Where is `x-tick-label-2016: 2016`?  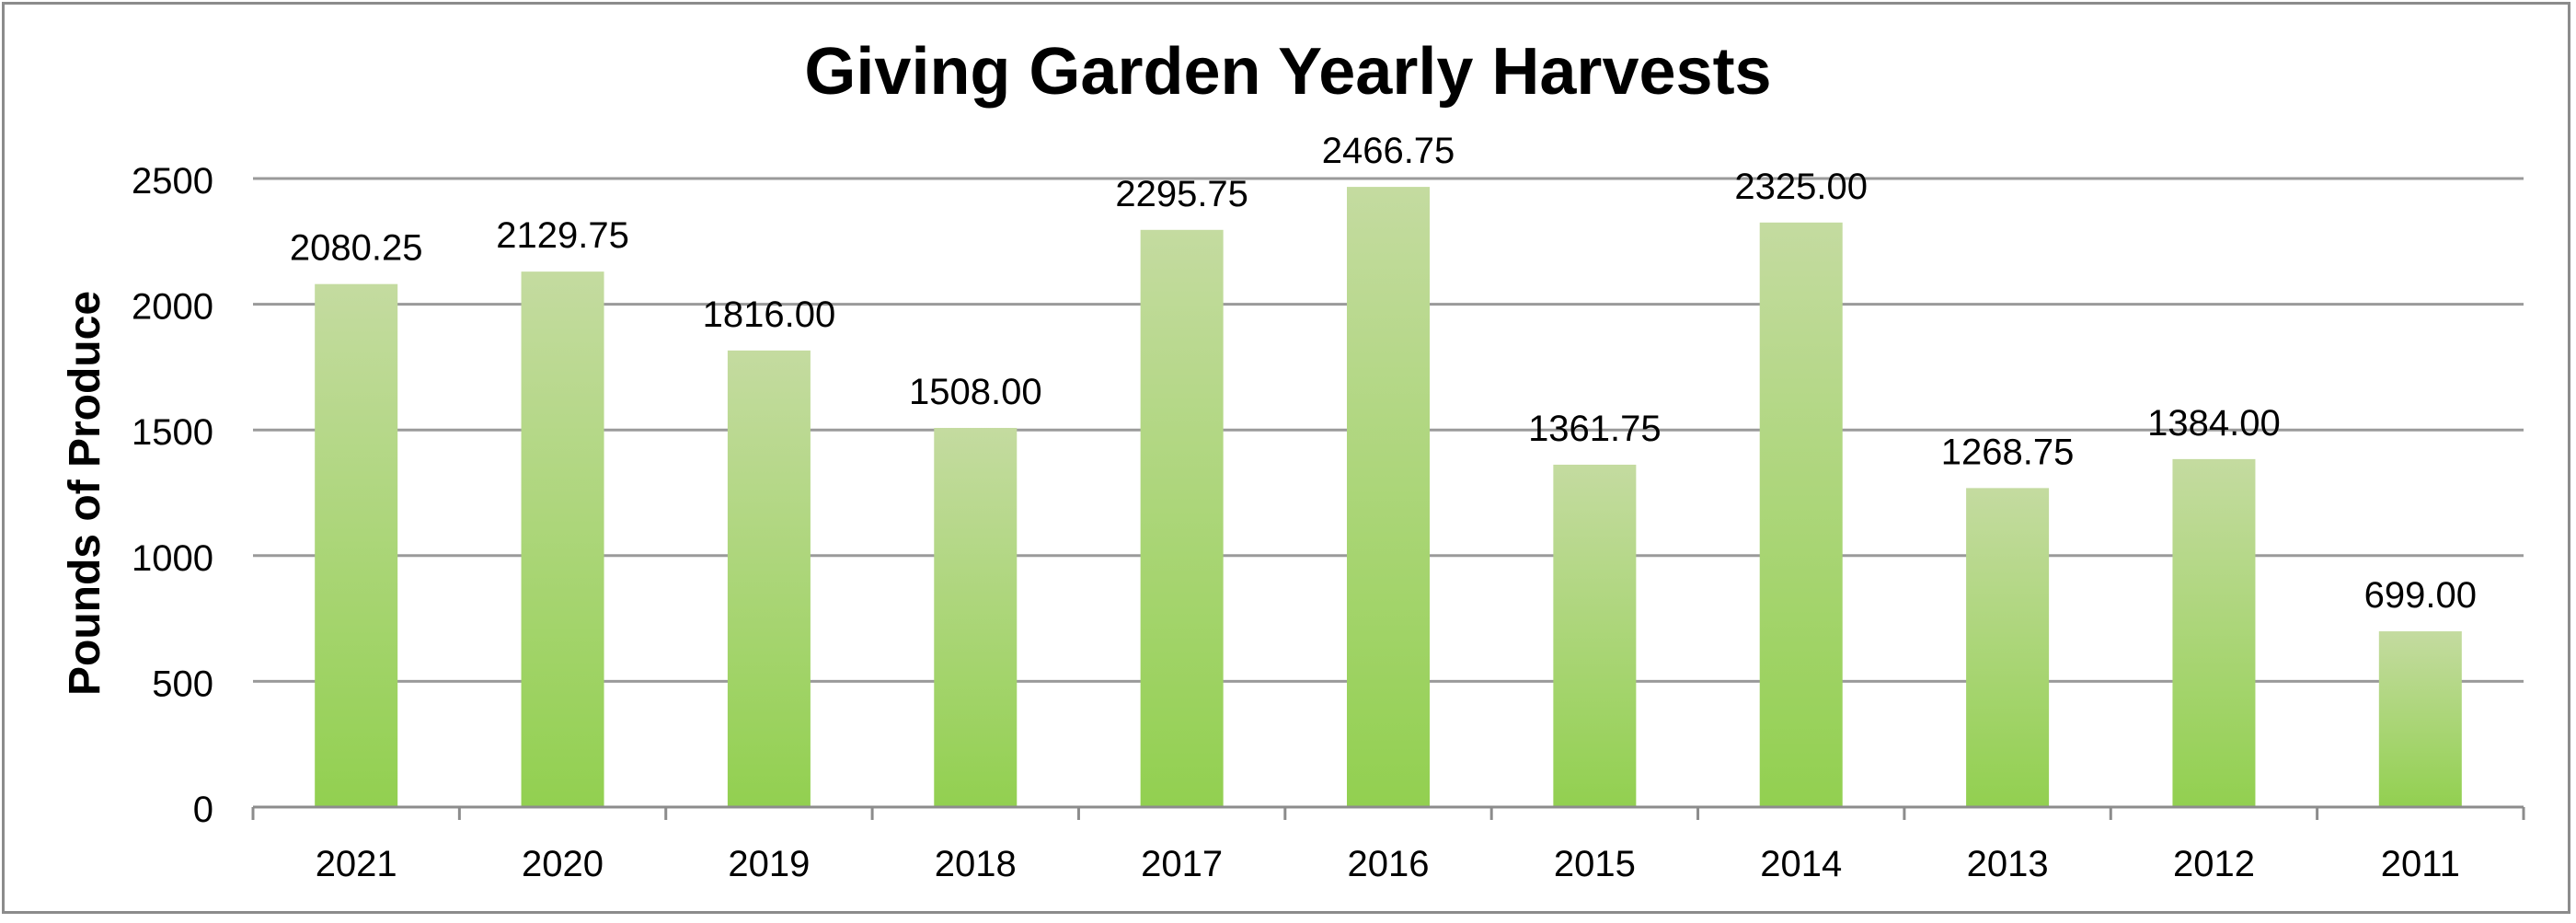
x-tick-label-2016: 2016 is located at coordinates (1389, 864).